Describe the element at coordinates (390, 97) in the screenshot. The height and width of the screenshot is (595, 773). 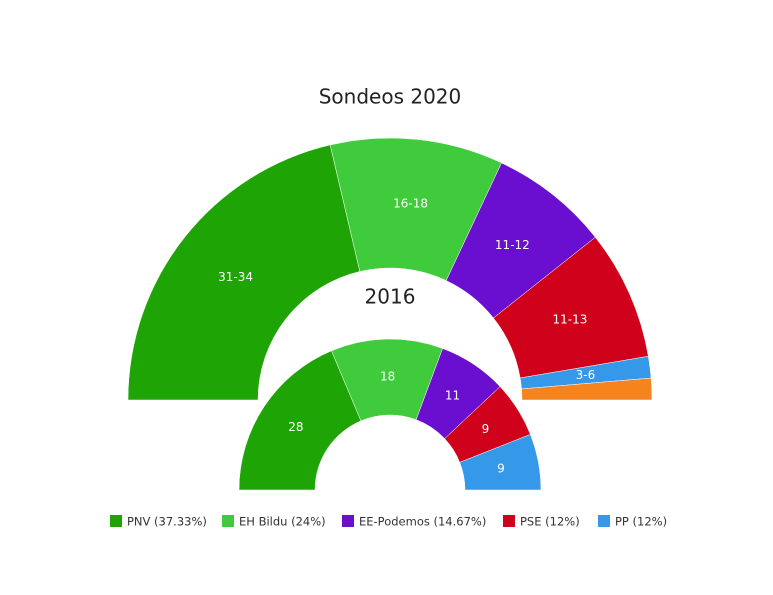
I see `chart-title: Sondeos 2020` at that location.